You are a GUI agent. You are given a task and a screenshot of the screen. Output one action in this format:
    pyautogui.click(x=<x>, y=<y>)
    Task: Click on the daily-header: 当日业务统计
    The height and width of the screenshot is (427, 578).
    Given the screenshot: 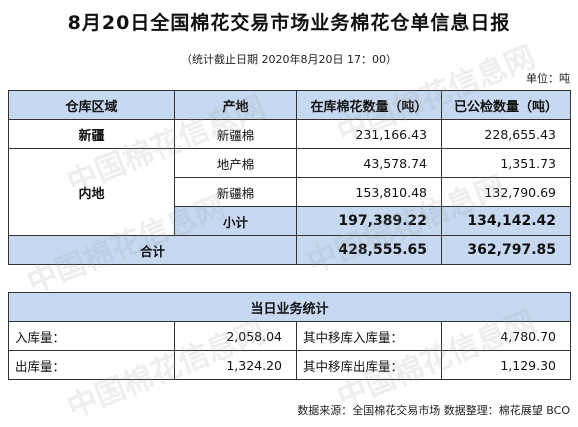 What is the action you would take?
    pyautogui.click(x=289, y=307)
    